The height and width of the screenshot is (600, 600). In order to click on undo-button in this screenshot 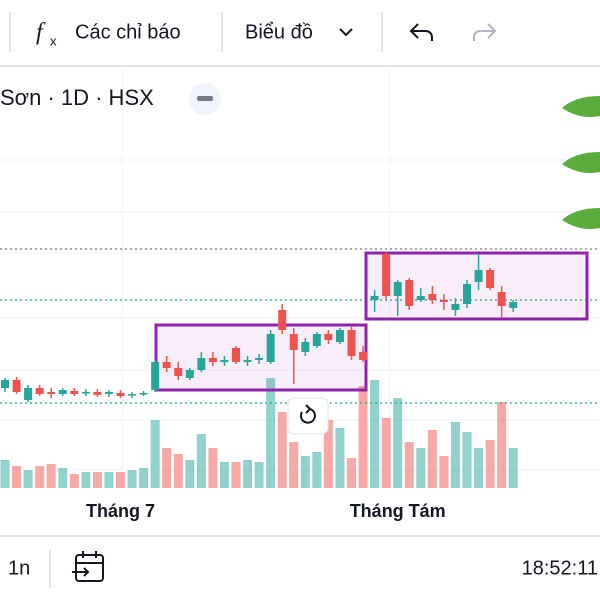, I will do `click(421, 32)`.